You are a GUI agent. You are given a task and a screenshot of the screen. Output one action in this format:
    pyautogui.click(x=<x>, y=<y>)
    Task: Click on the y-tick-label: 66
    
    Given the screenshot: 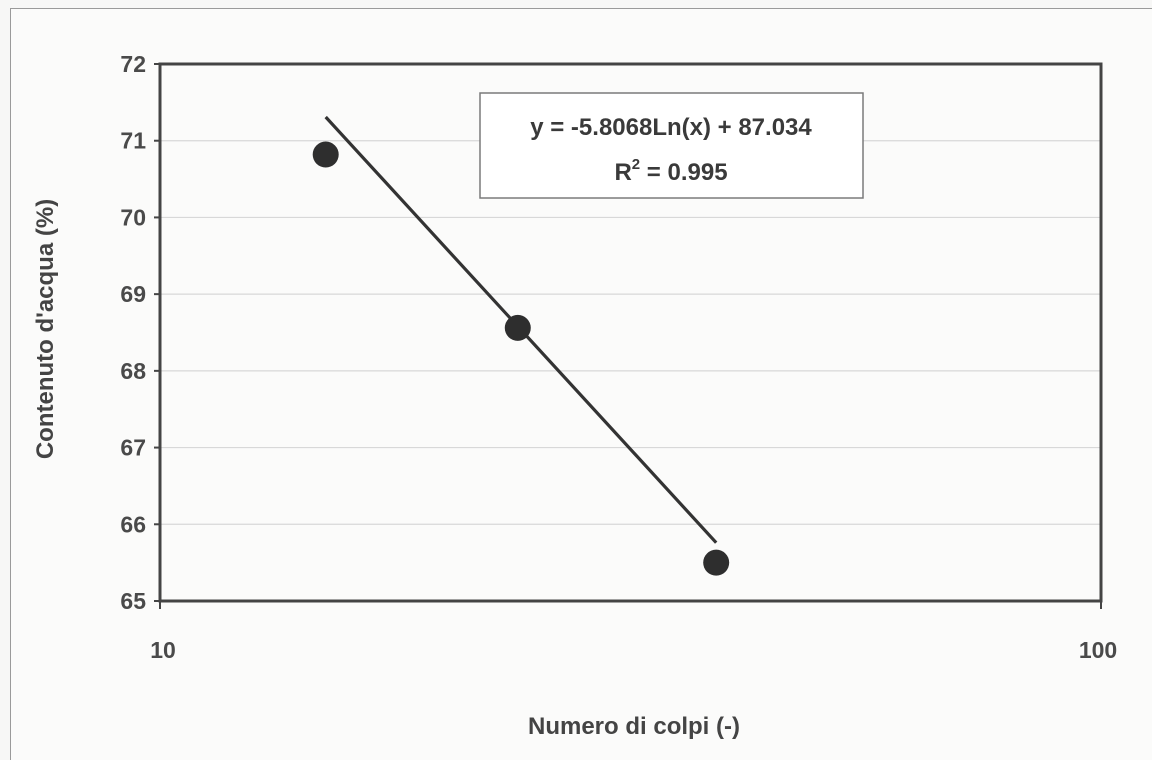 What is the action you would take?
    pyautogui.click(x=133, y=524)
    